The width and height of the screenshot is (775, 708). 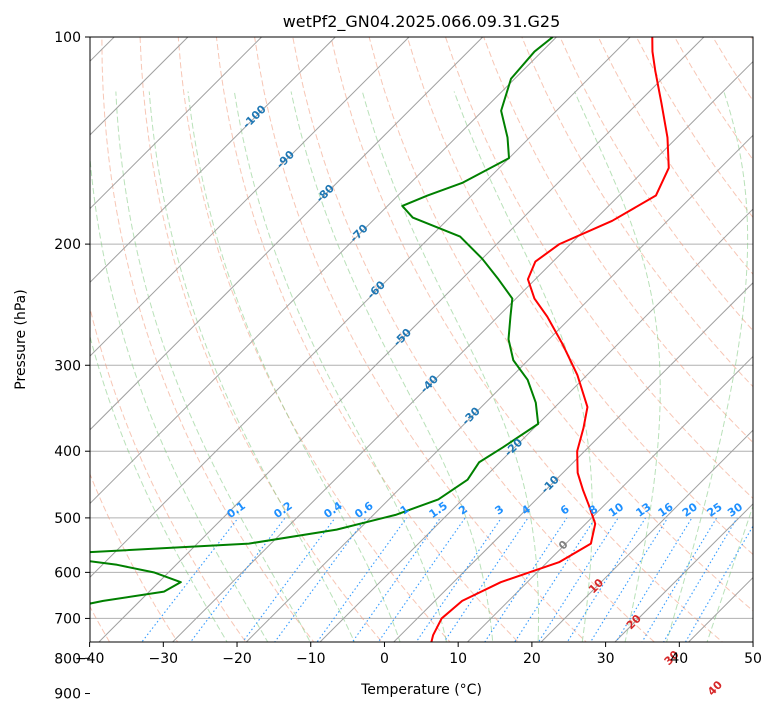 What do you see at coordinates (67, 695) in the screenshot?
I see `y-tick-label: 900` at bounding box center [67, 695].